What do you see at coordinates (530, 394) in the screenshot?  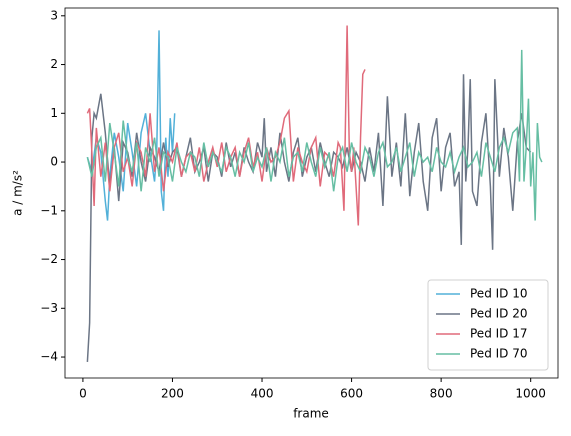 I see `x-tick-label: 1000` at bounding box center [530, 394].